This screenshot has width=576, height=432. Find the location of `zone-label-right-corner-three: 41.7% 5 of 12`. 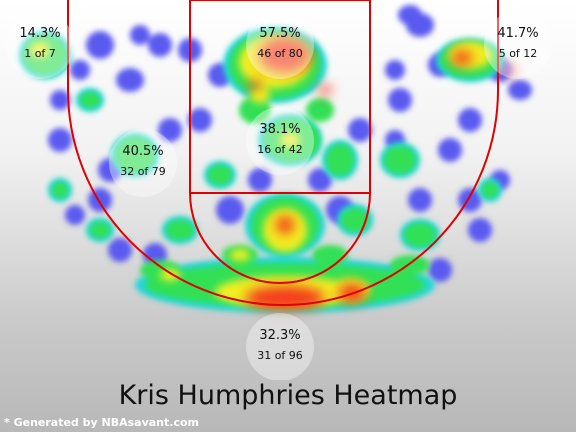

zone-label-right-corner-three: 41.7% 5 of 12 is located at coordinates (518, 45).